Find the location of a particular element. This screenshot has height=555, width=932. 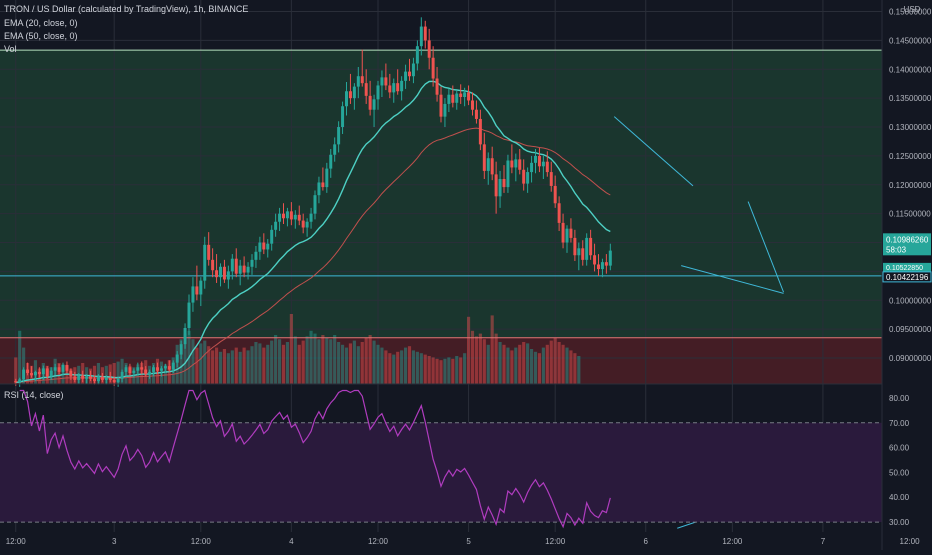

legend-volume: Vol is located at coordinates (10, 49).